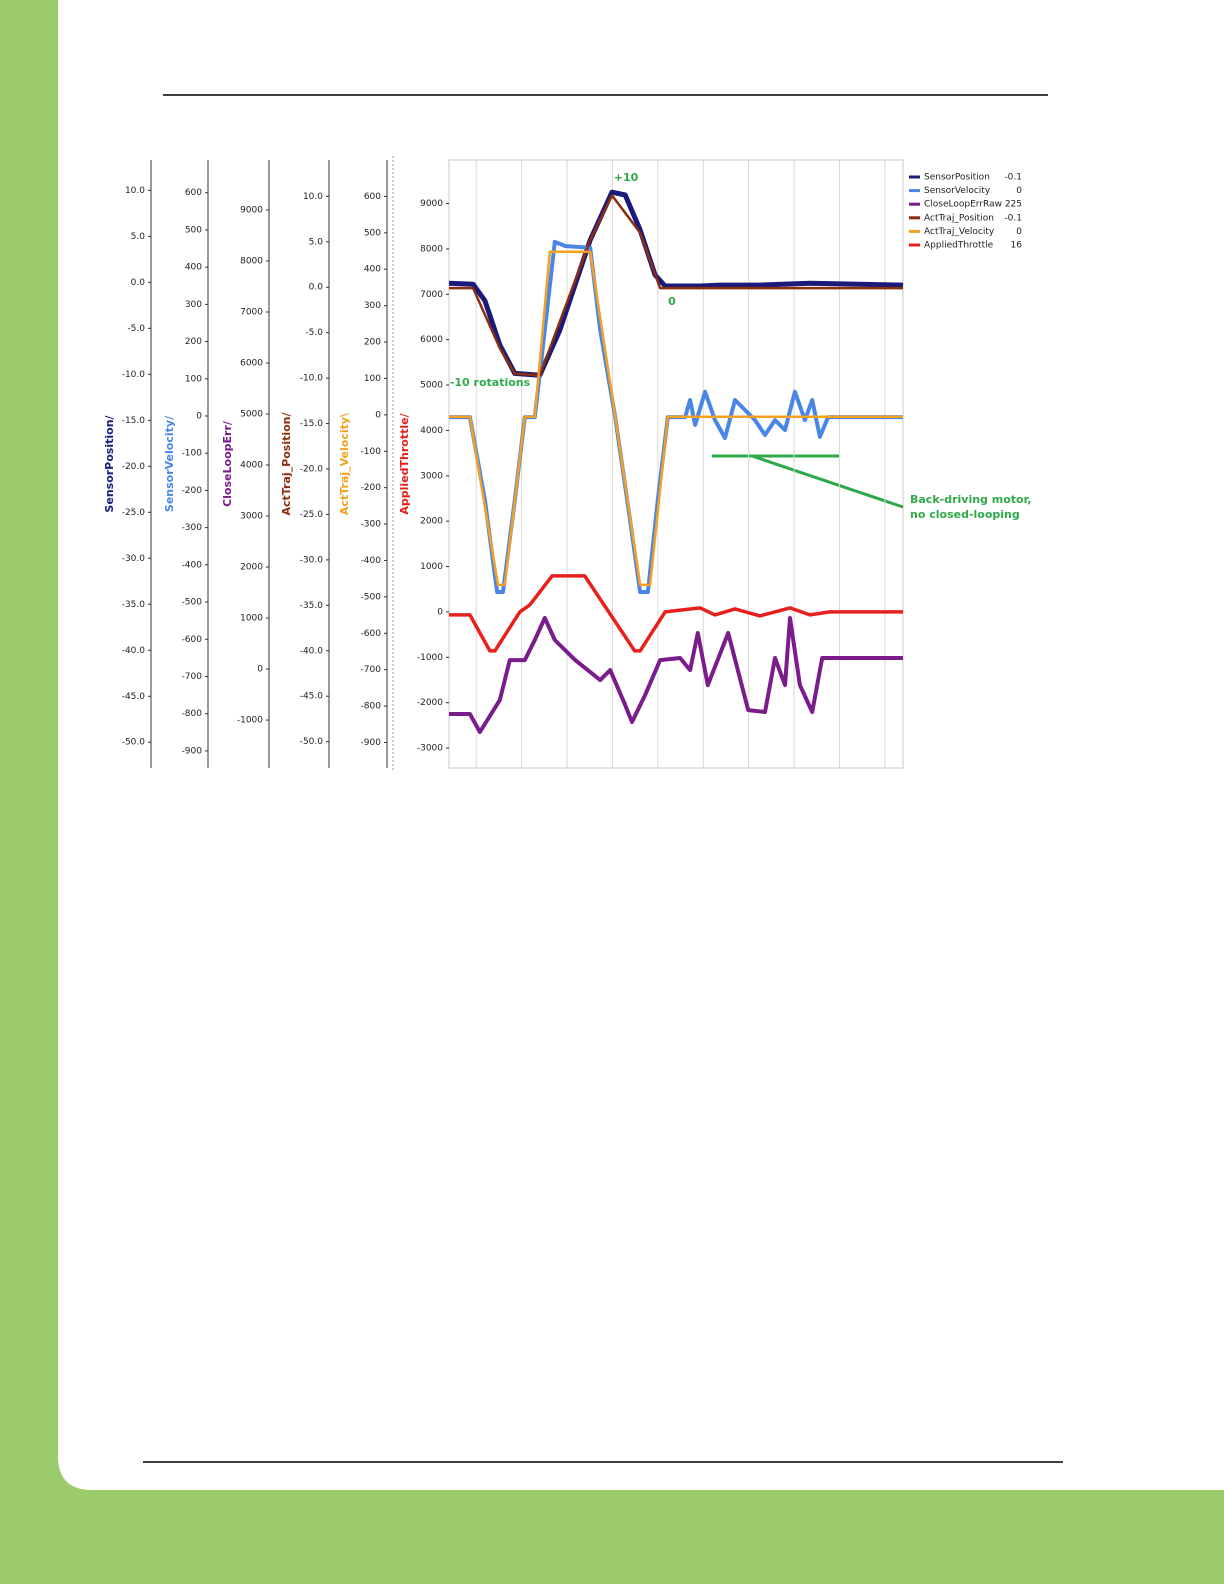 The image size is (1224, 1584). Describe the element at coordinates (827, 481) in the screenshot. I see `annotation-pointer` at that location.